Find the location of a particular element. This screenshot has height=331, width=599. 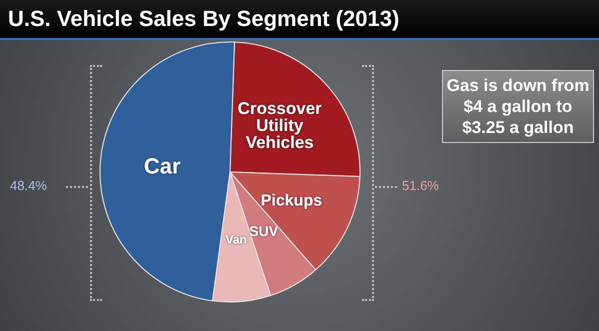

text: Gas is down from $4 a gallon to $3.25 a gallon is located at coordinates (518, 106).